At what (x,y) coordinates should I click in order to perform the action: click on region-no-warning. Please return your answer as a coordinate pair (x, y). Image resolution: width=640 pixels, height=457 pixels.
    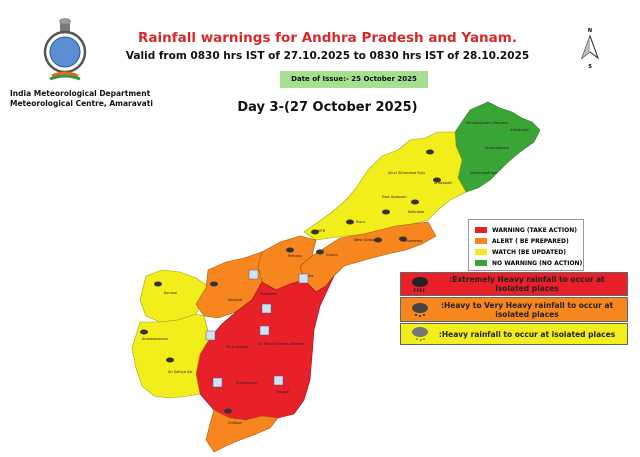
    Looking at the image, I should click on (497, 147).